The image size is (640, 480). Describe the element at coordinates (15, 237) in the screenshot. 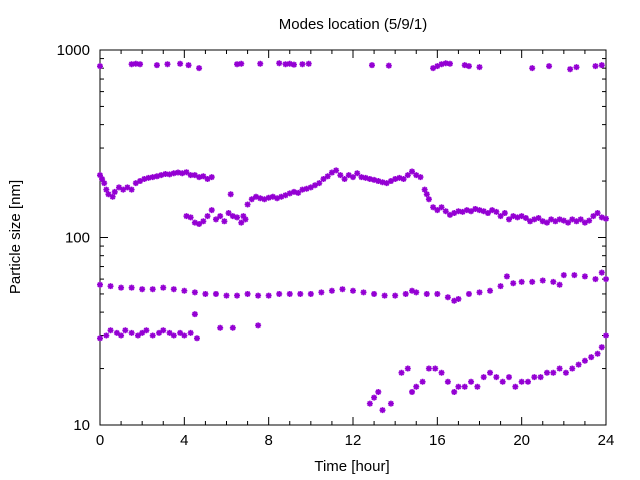

I see `y-axis-label: Particle size [nm]` at that location.